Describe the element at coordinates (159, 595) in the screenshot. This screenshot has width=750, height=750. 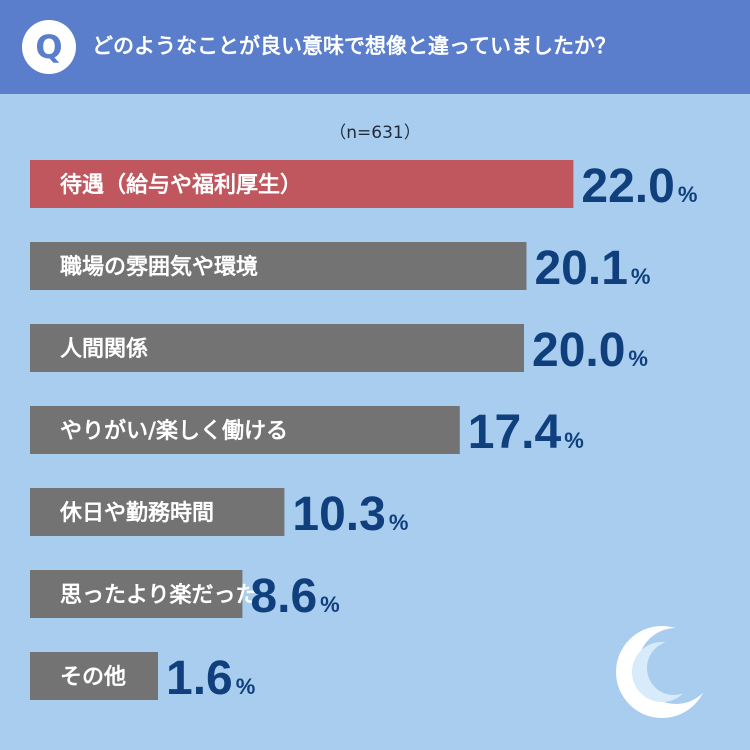
I see `category-label: 思ったより楽だった` at that location.